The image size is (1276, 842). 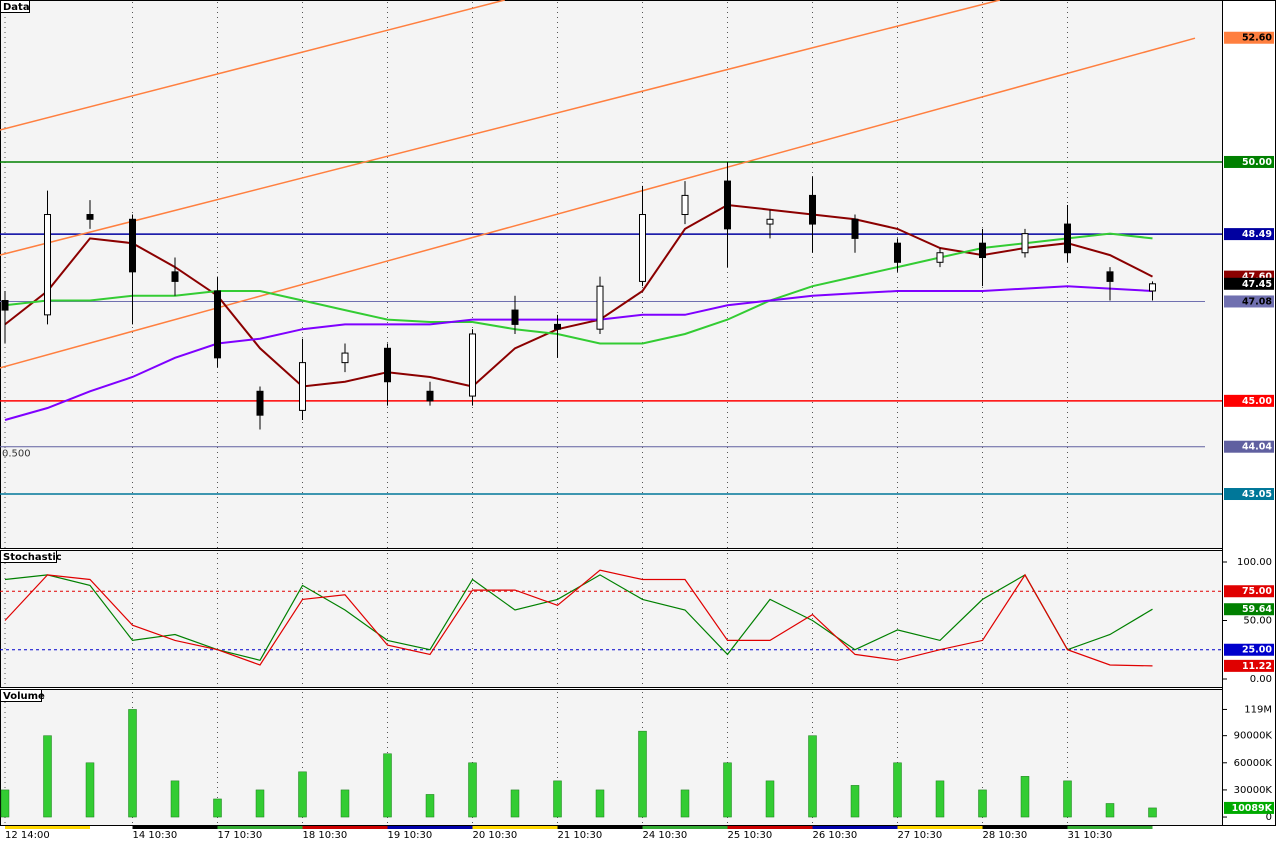 I want to click on title-box, so click(x=21, y=695).